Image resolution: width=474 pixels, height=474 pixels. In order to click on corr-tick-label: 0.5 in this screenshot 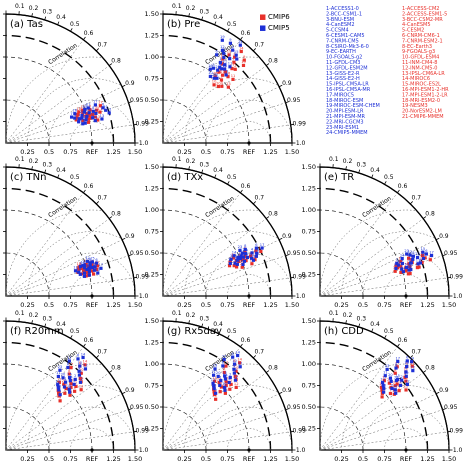, I will do `click(389, 177)`.